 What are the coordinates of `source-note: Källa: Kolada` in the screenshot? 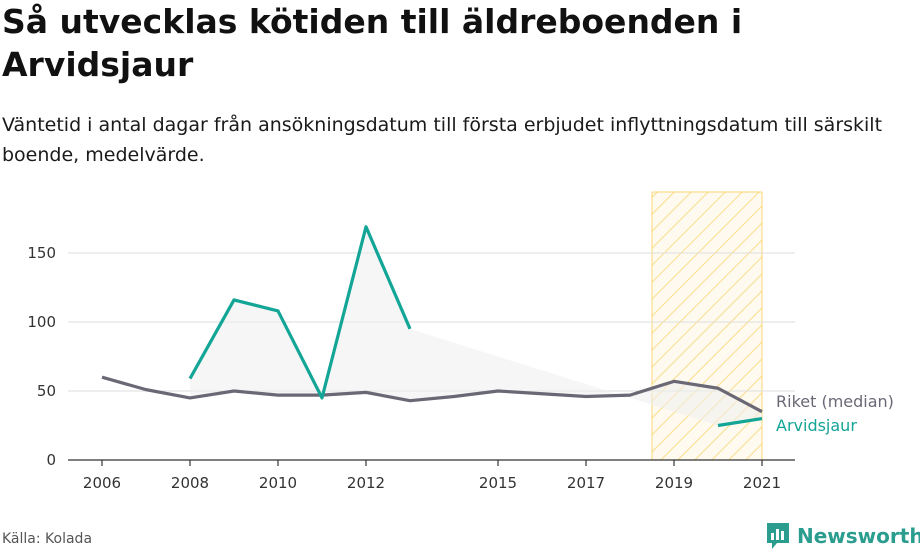 It's located at (47, 539).